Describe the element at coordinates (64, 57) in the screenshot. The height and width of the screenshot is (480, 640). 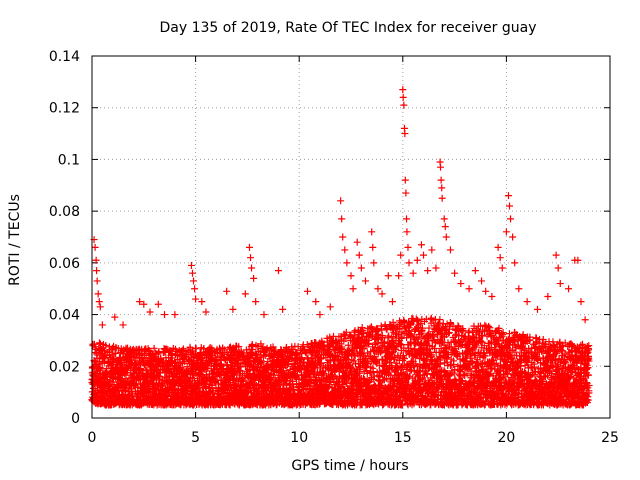
I see `y-tick-label: 0.14` at that location.